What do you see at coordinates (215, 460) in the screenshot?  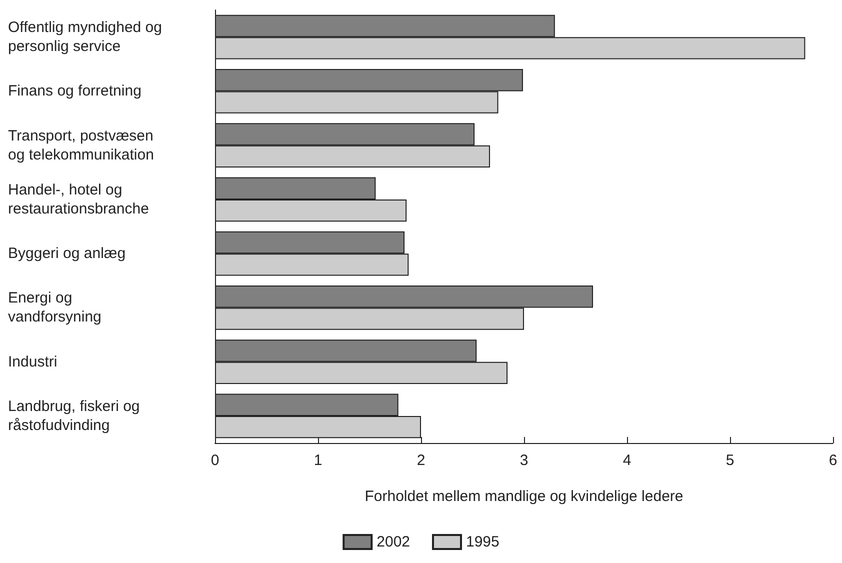 I see `x-tick-label: 0` at bounding box center [215, 460].